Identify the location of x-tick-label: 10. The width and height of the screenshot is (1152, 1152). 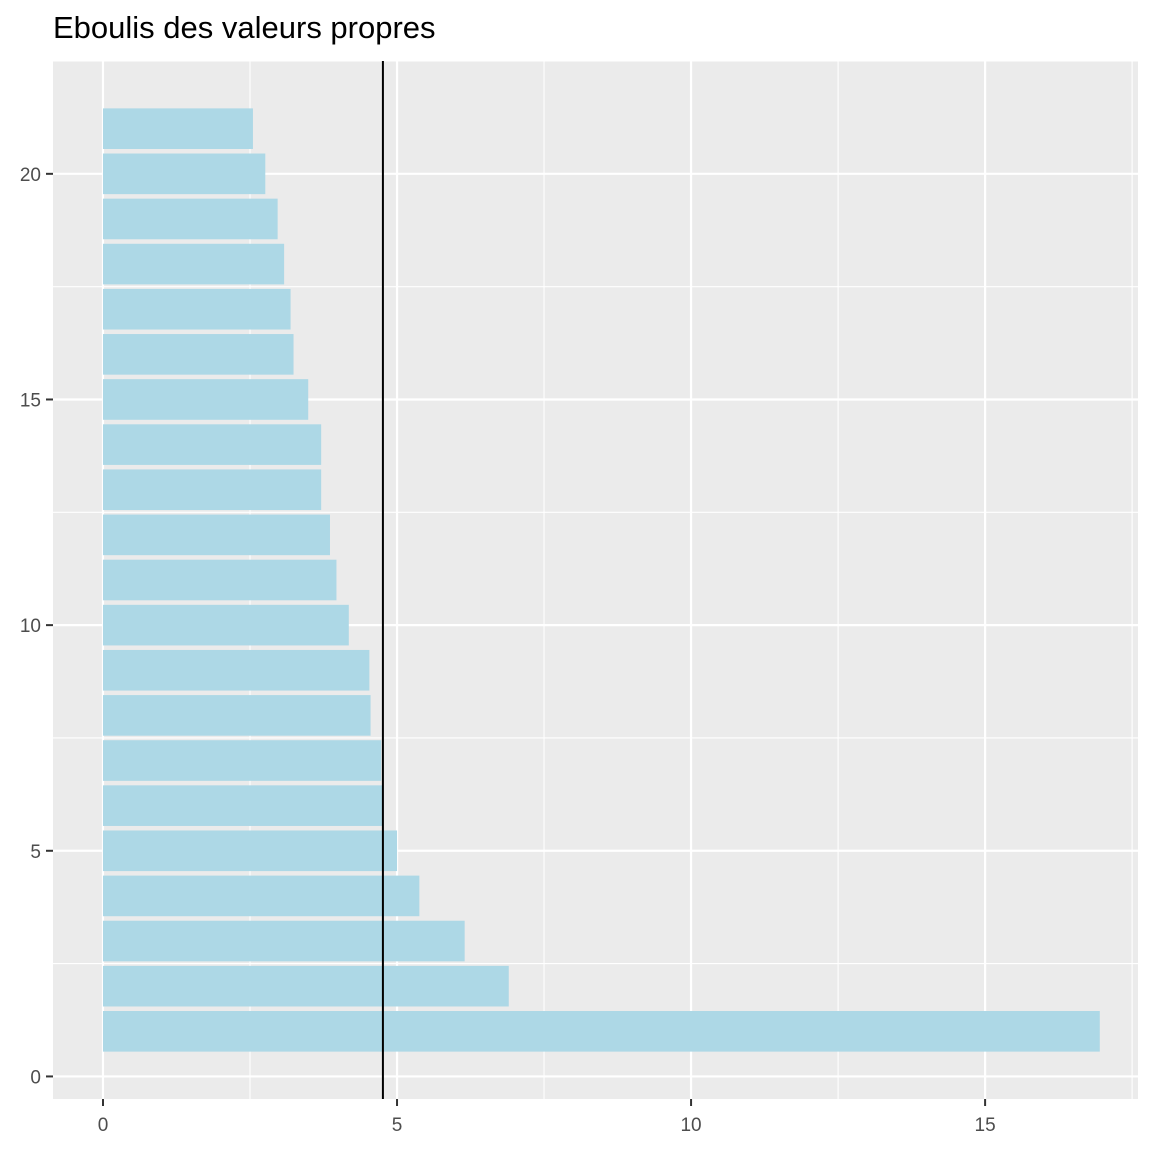
(690, 1125).